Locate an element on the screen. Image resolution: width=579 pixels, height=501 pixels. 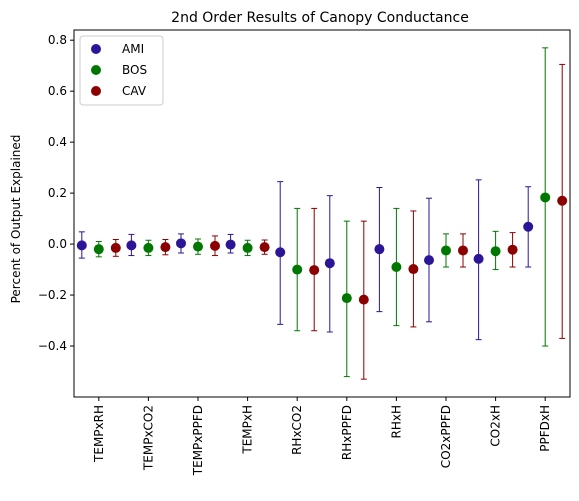
x-tick-label: RHxH is located at coordinates (396, 422).